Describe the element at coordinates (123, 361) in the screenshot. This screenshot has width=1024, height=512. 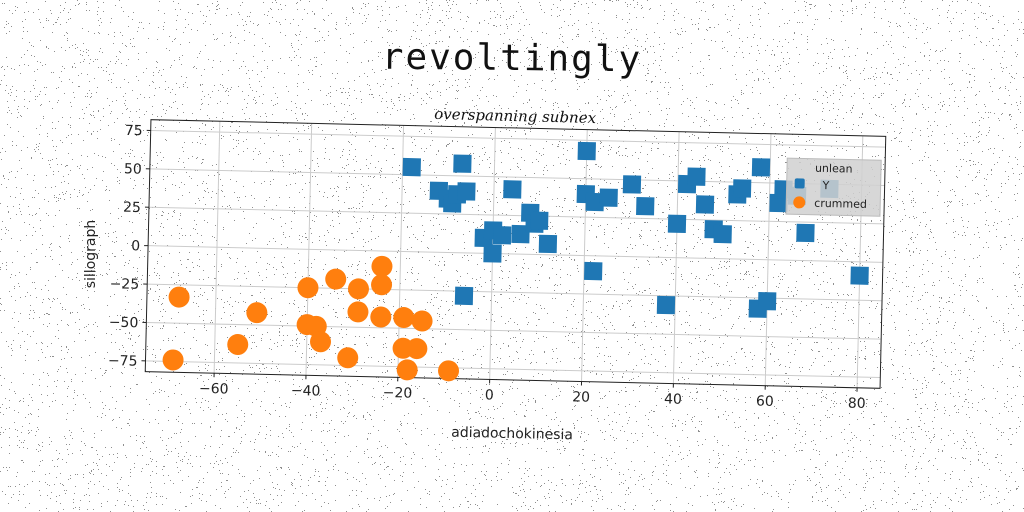
I see `y-tick-label: −75` at that location.